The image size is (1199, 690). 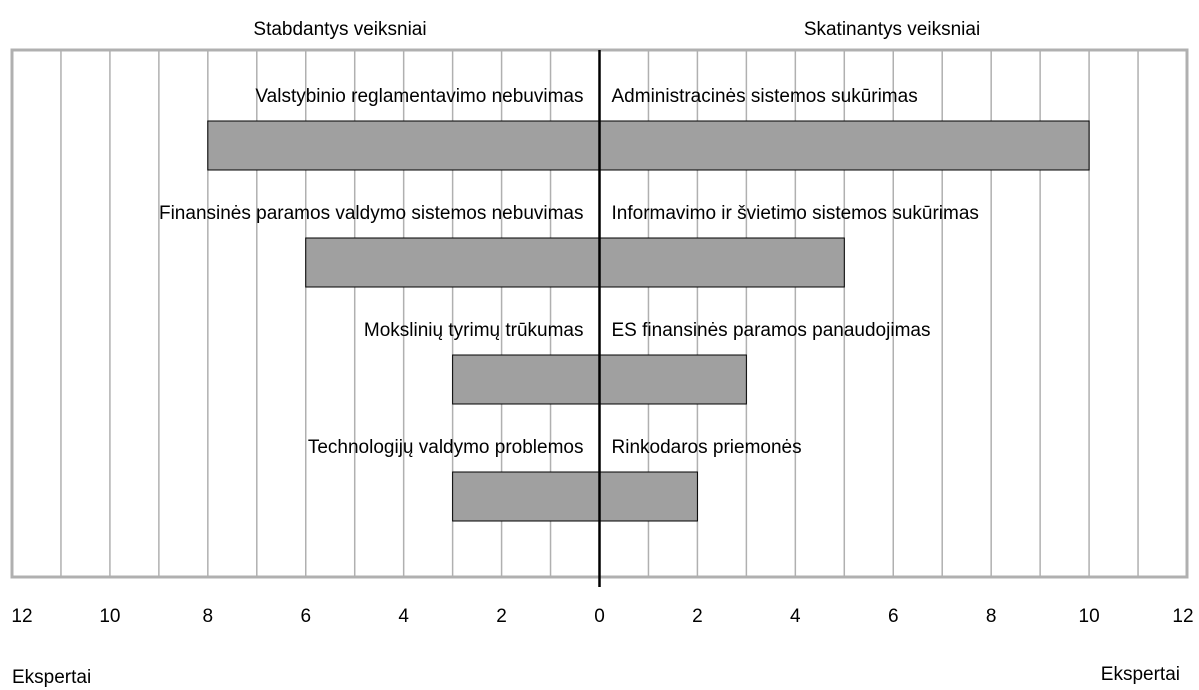 I want to click on left-title: Stabdantys veiksniai, so click(x=339, y=29).